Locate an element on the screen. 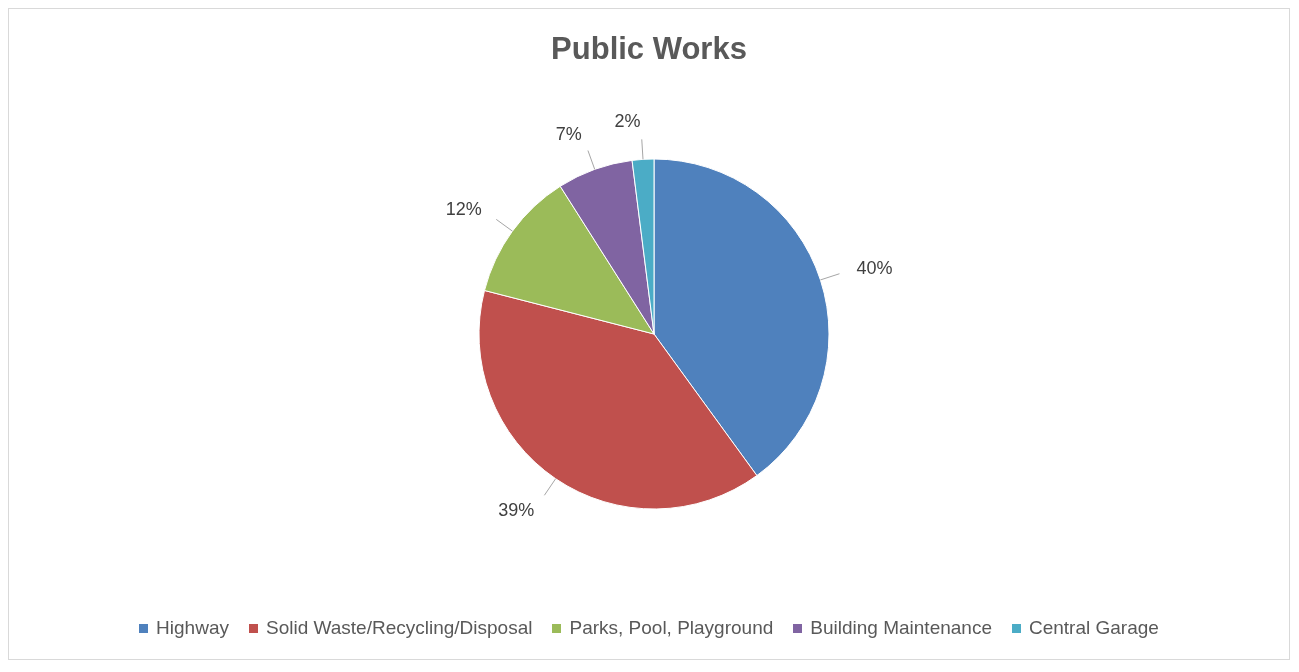 The height and width of the screenshot is (672, 1299). legend-label: Building Maintenance is located at coordinates (901, 628).